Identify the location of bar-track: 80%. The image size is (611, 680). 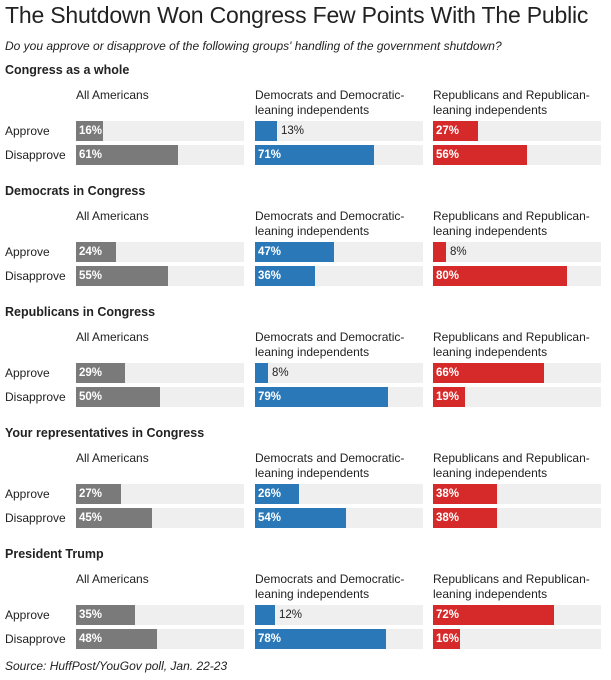
(517, 276).